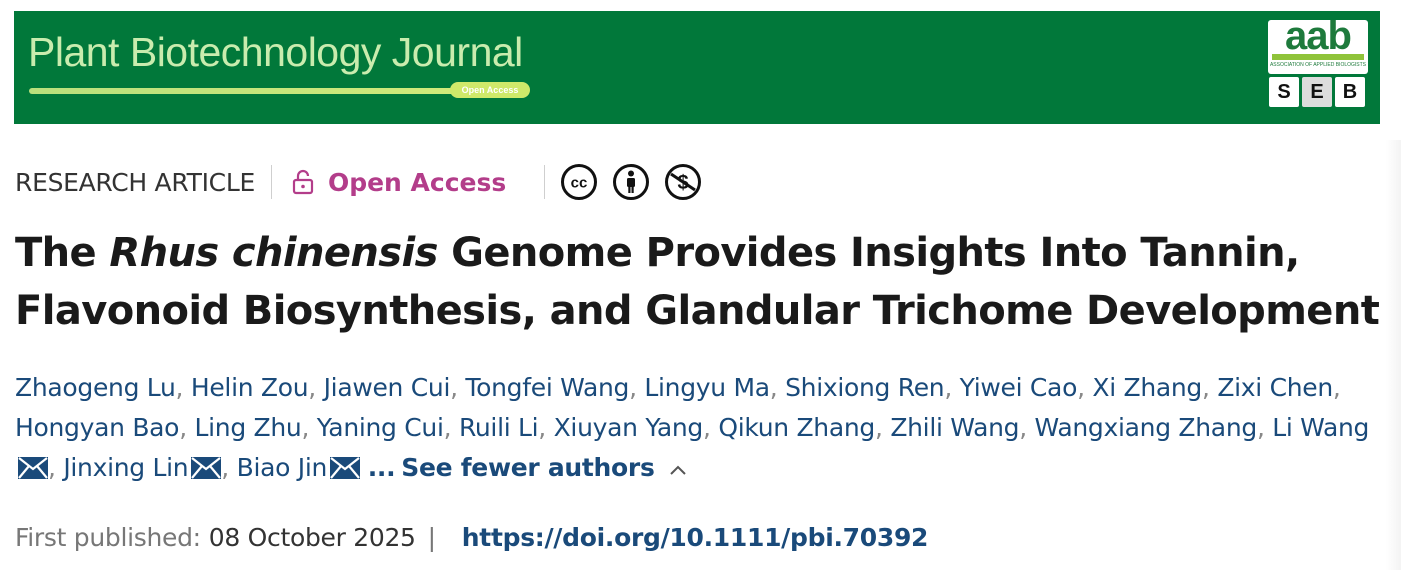 This screenshot has width=1401, height=570. Describe the element at coordinates (248, 427) in the screenshot. I see `author-link: Ling Zhu` at that location.